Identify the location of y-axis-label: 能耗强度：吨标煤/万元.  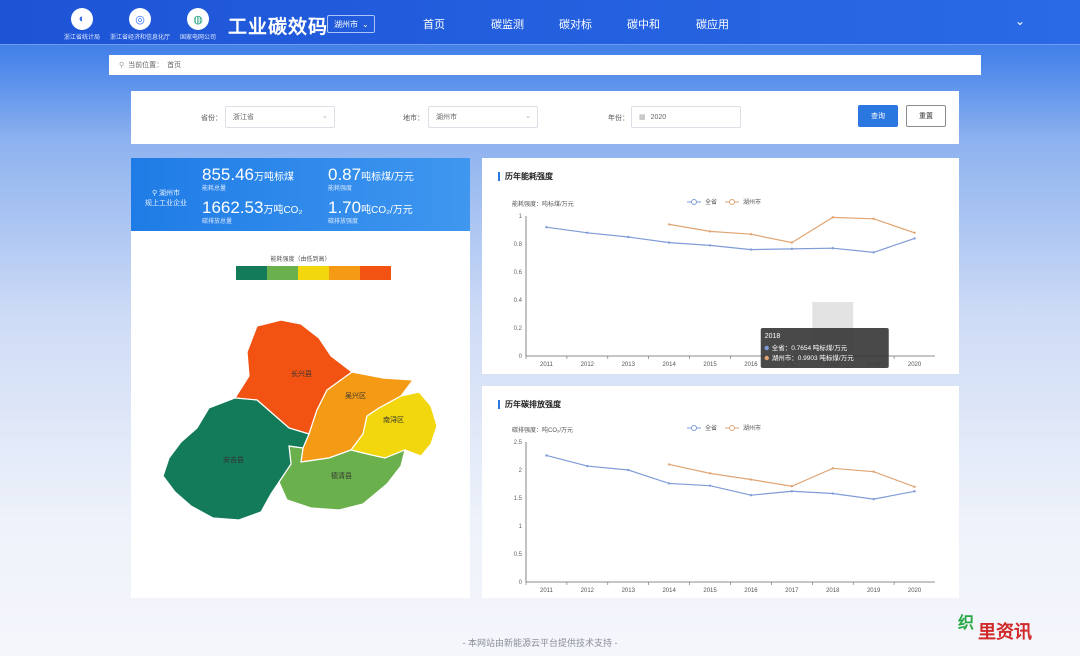
(543, 204).